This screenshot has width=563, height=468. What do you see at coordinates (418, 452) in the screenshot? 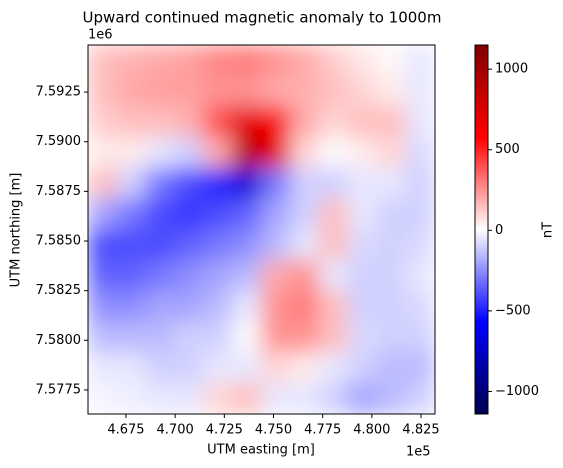
I see `x-offset-label: 1e5` at bounding box center [418, 452].